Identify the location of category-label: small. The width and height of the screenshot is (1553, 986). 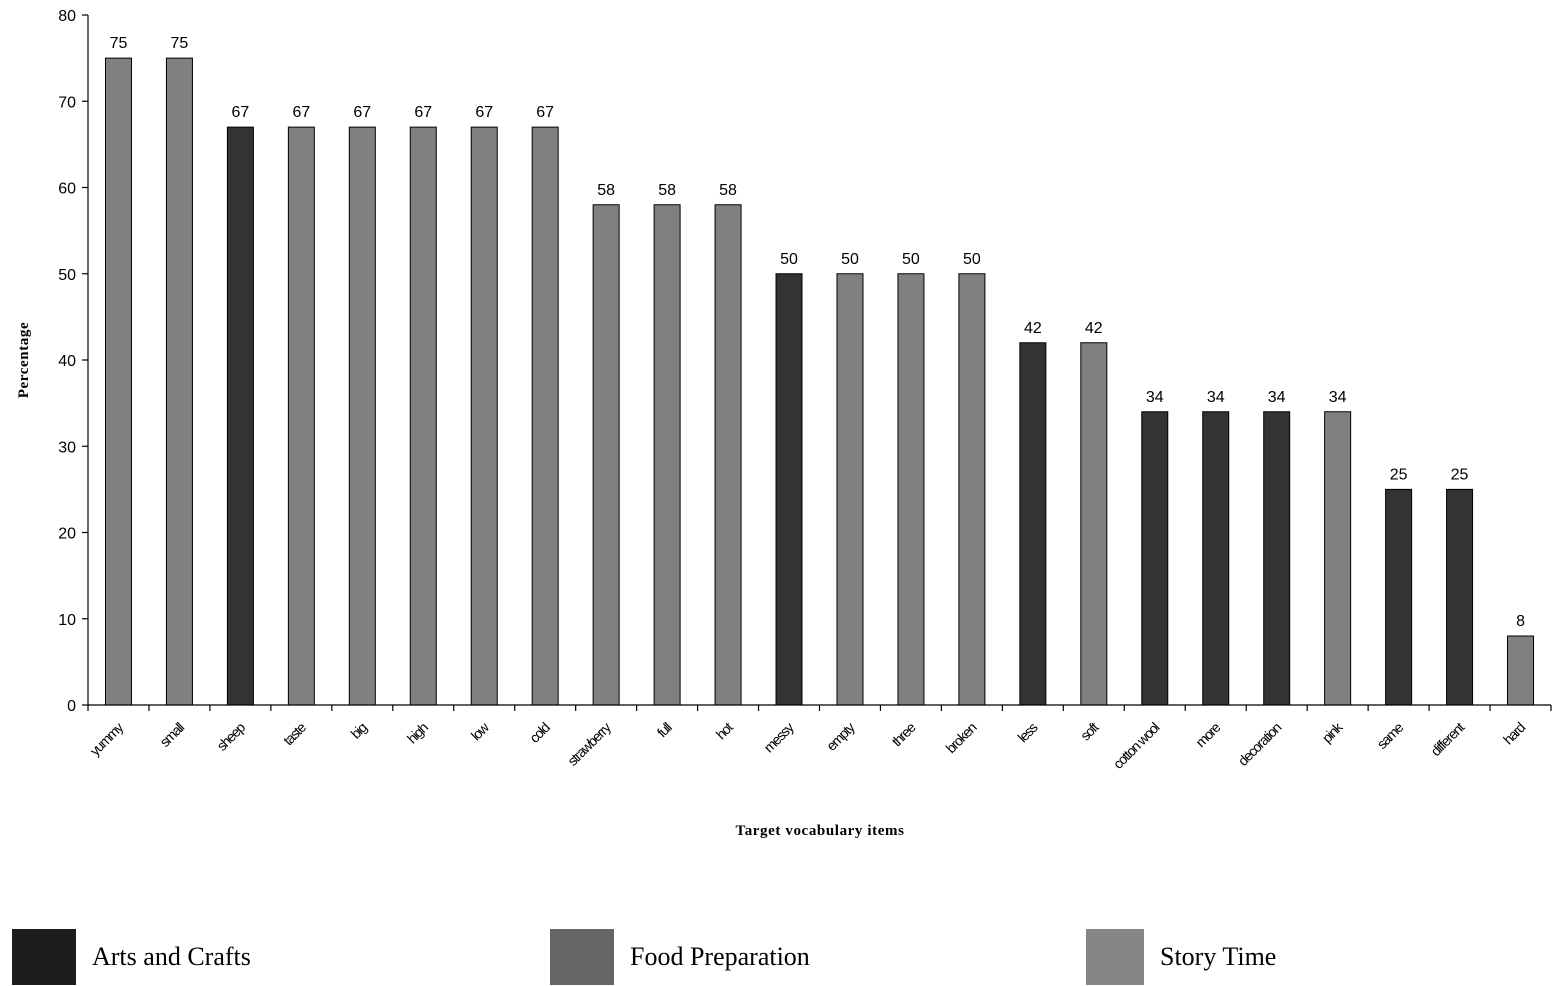
(171, 734).